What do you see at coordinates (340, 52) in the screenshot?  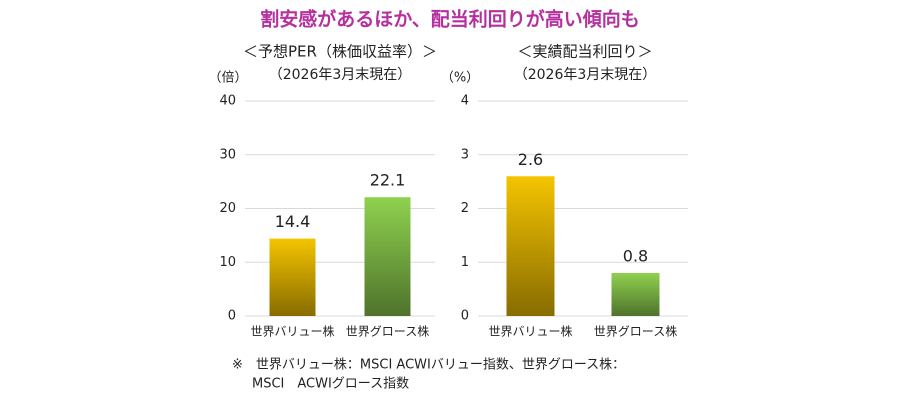 I see `chart-title: ＜予想PER（株価収益率）＞` at bounding box center [340, 52].